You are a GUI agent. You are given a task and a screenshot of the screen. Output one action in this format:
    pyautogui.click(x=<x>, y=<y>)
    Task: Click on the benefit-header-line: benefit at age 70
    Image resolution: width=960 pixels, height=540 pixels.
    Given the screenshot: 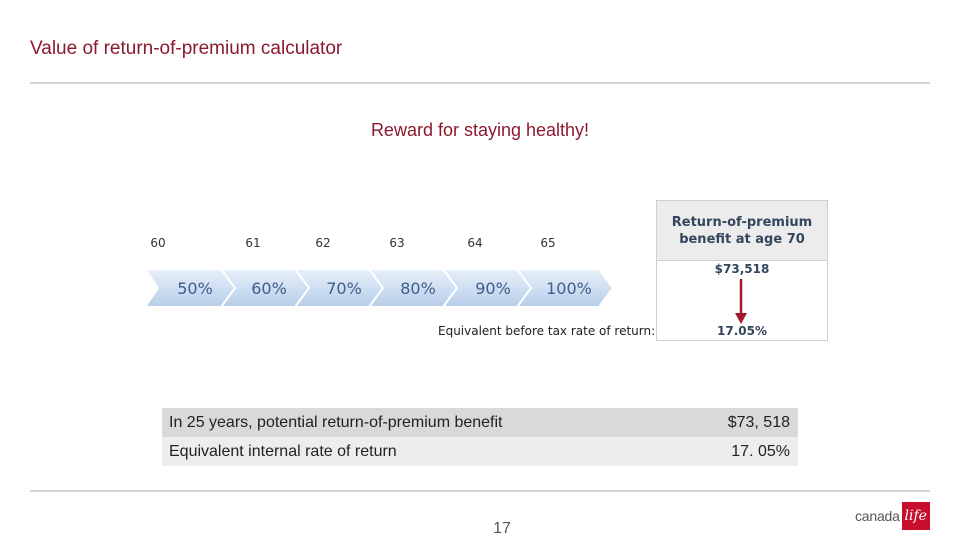 What is the action you would take?
    pyautogui.click(x=742, y=239)
    